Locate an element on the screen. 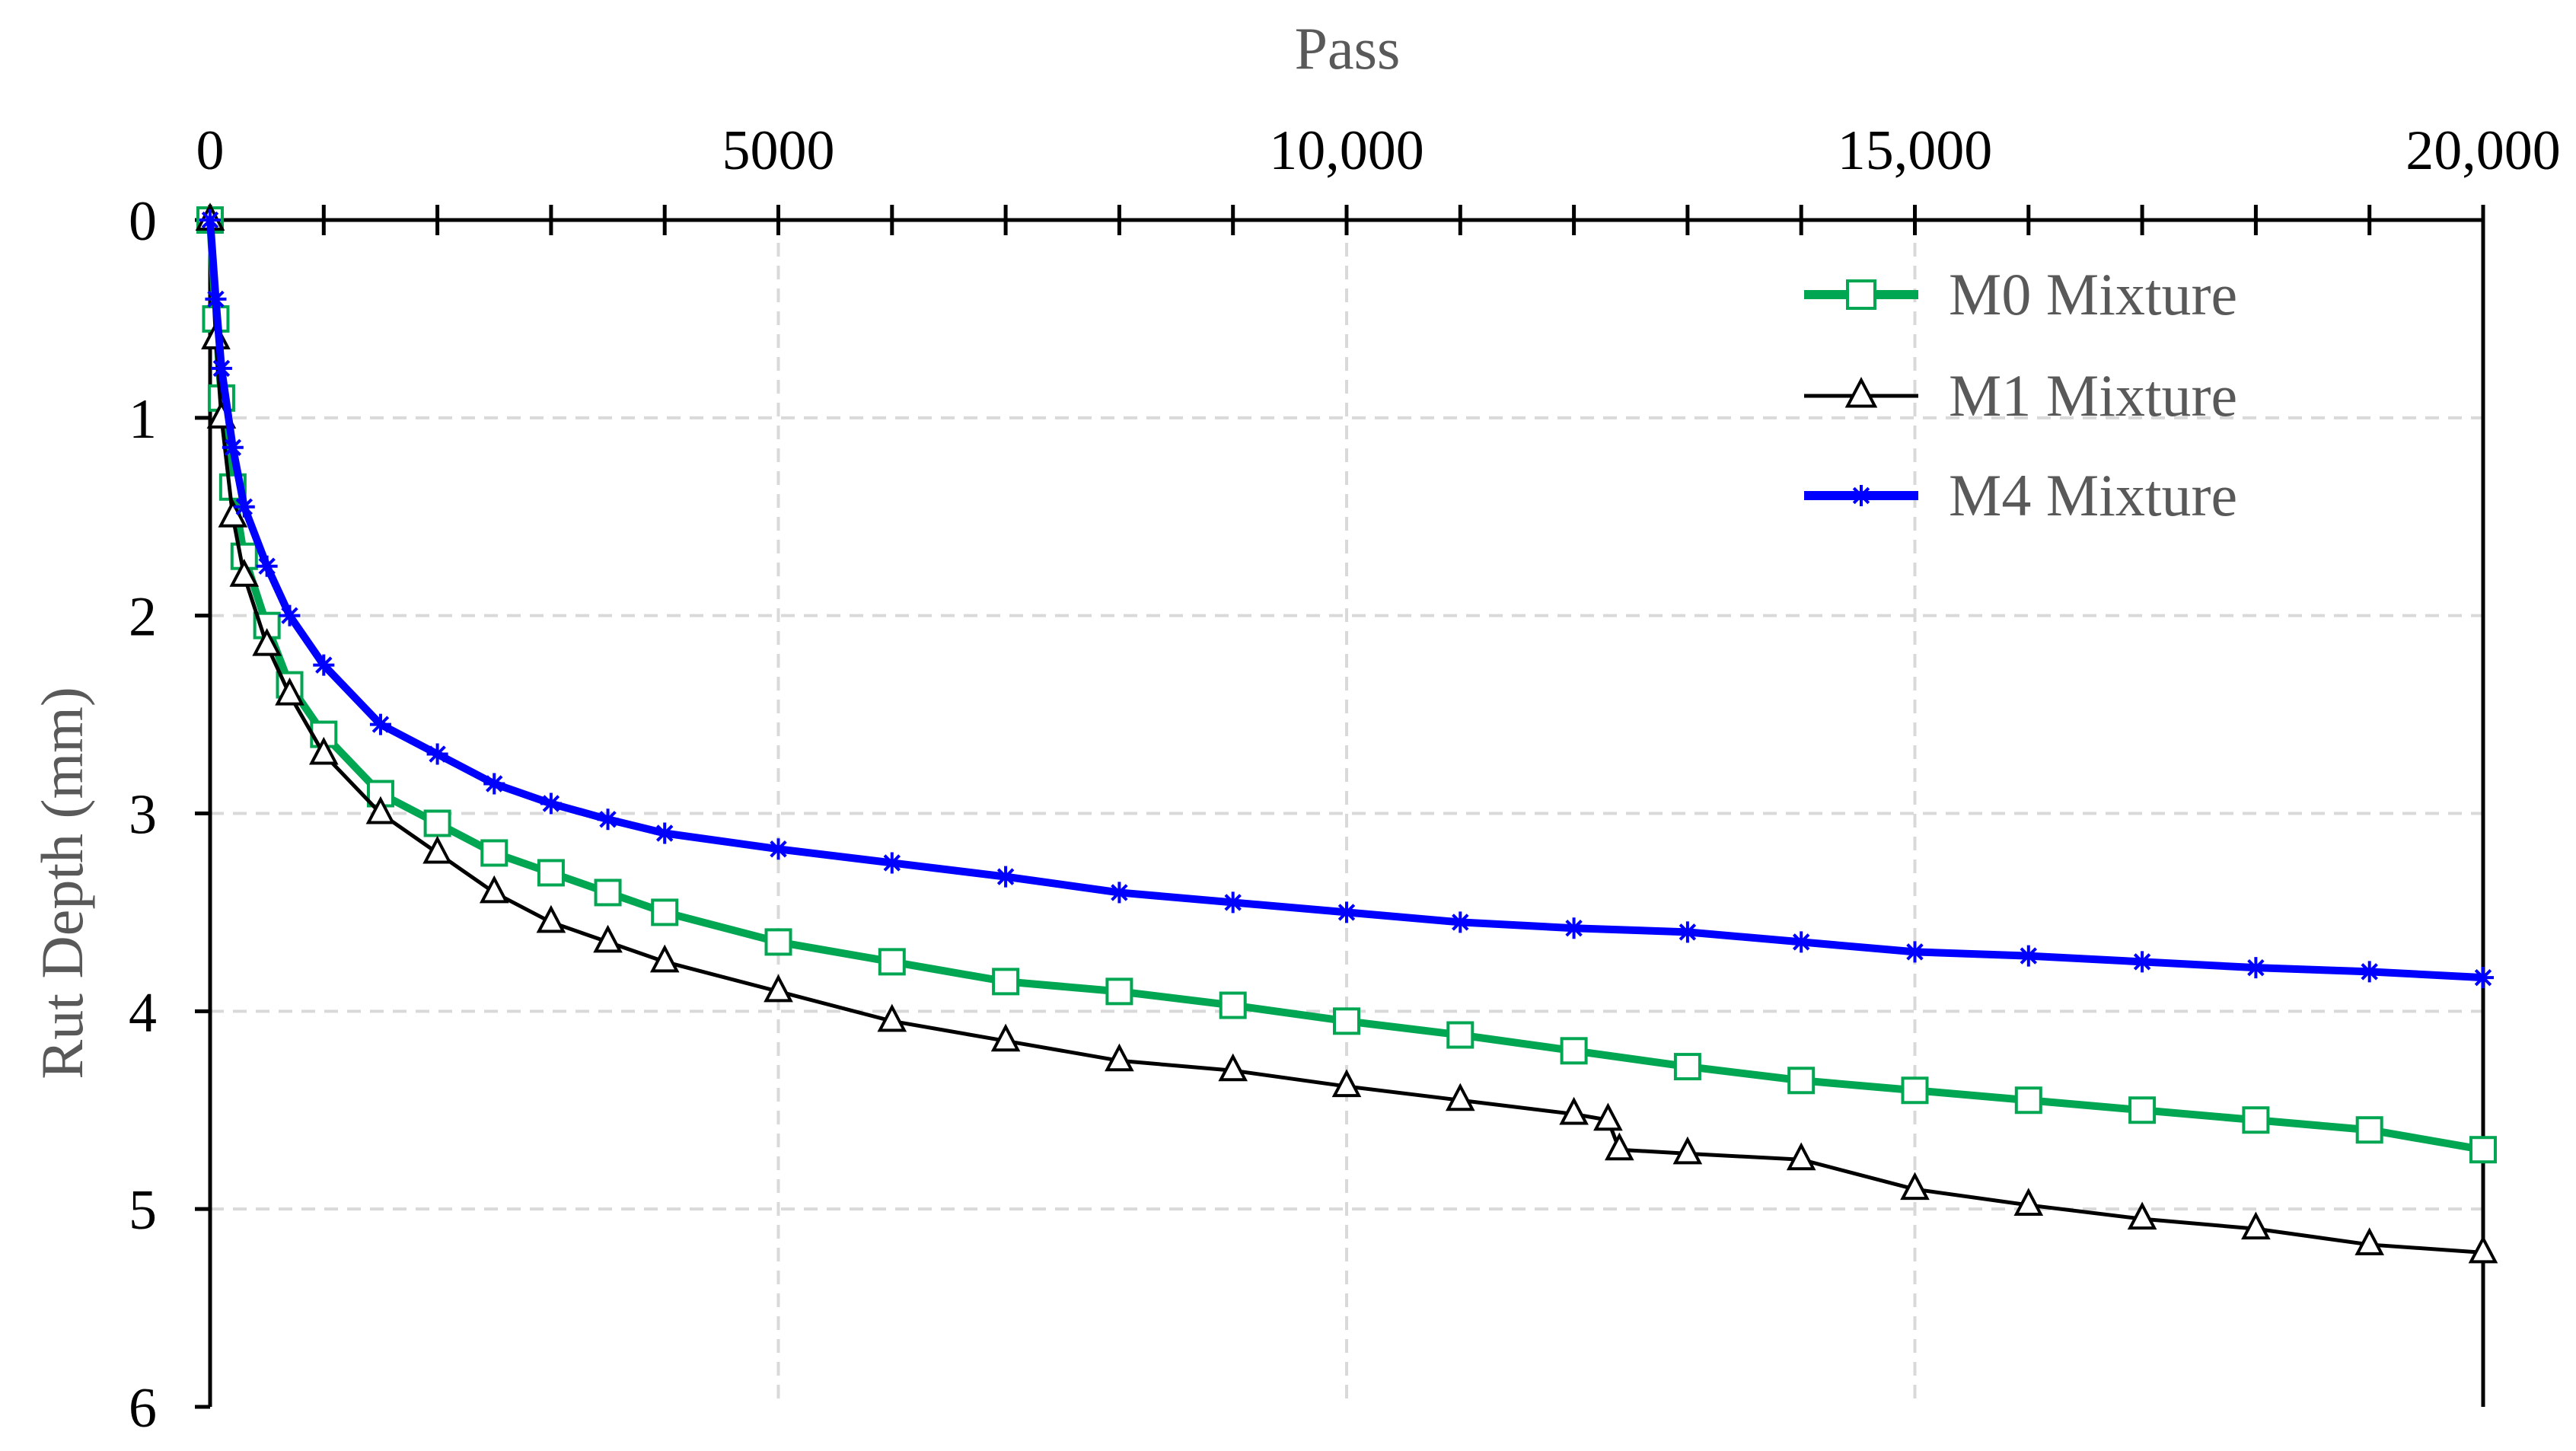 Image resolution: width=2576 pixels, height=1451 pixels. x-tick-label: 10,000 is located at coordinates (1346, 151).